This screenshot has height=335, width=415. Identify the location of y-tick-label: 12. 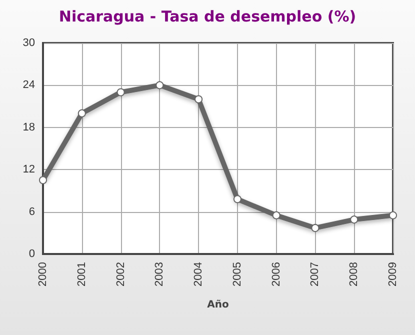
(28, 170).